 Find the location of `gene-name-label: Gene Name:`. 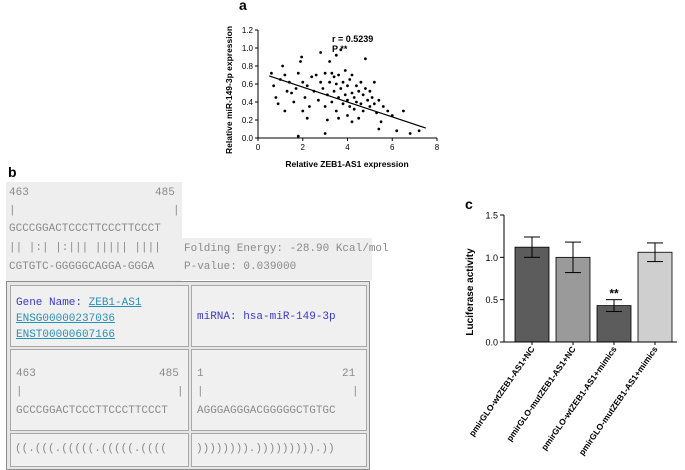

gene-name-label: Gene Name: is located at coordinates (52, 303).